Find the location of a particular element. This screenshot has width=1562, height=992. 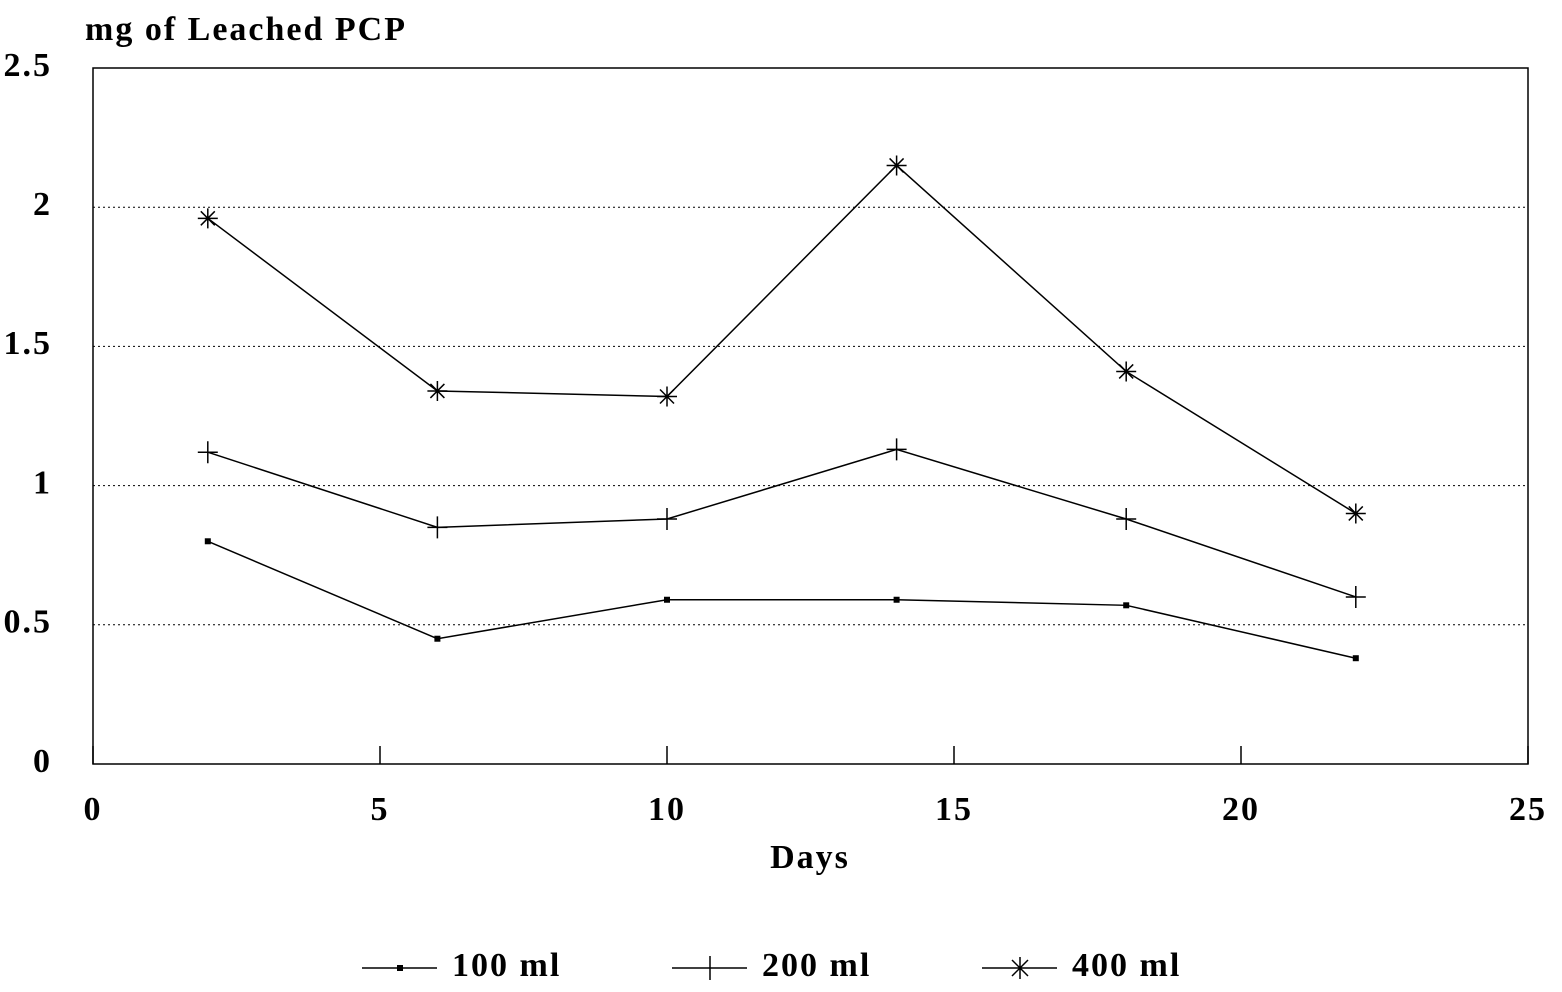

x-tick-label: 15 is located at coordinates (954, 809).